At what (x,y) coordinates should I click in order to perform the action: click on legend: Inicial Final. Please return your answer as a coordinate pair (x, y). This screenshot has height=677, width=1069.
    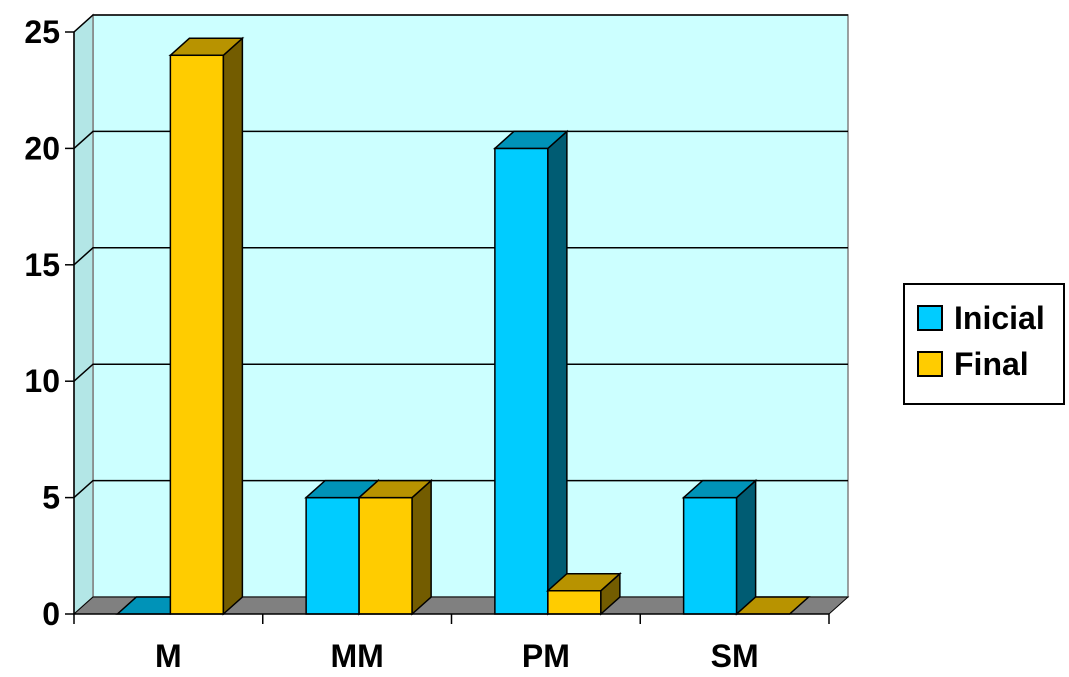
    Looking at the image, I should click on (984, 344).